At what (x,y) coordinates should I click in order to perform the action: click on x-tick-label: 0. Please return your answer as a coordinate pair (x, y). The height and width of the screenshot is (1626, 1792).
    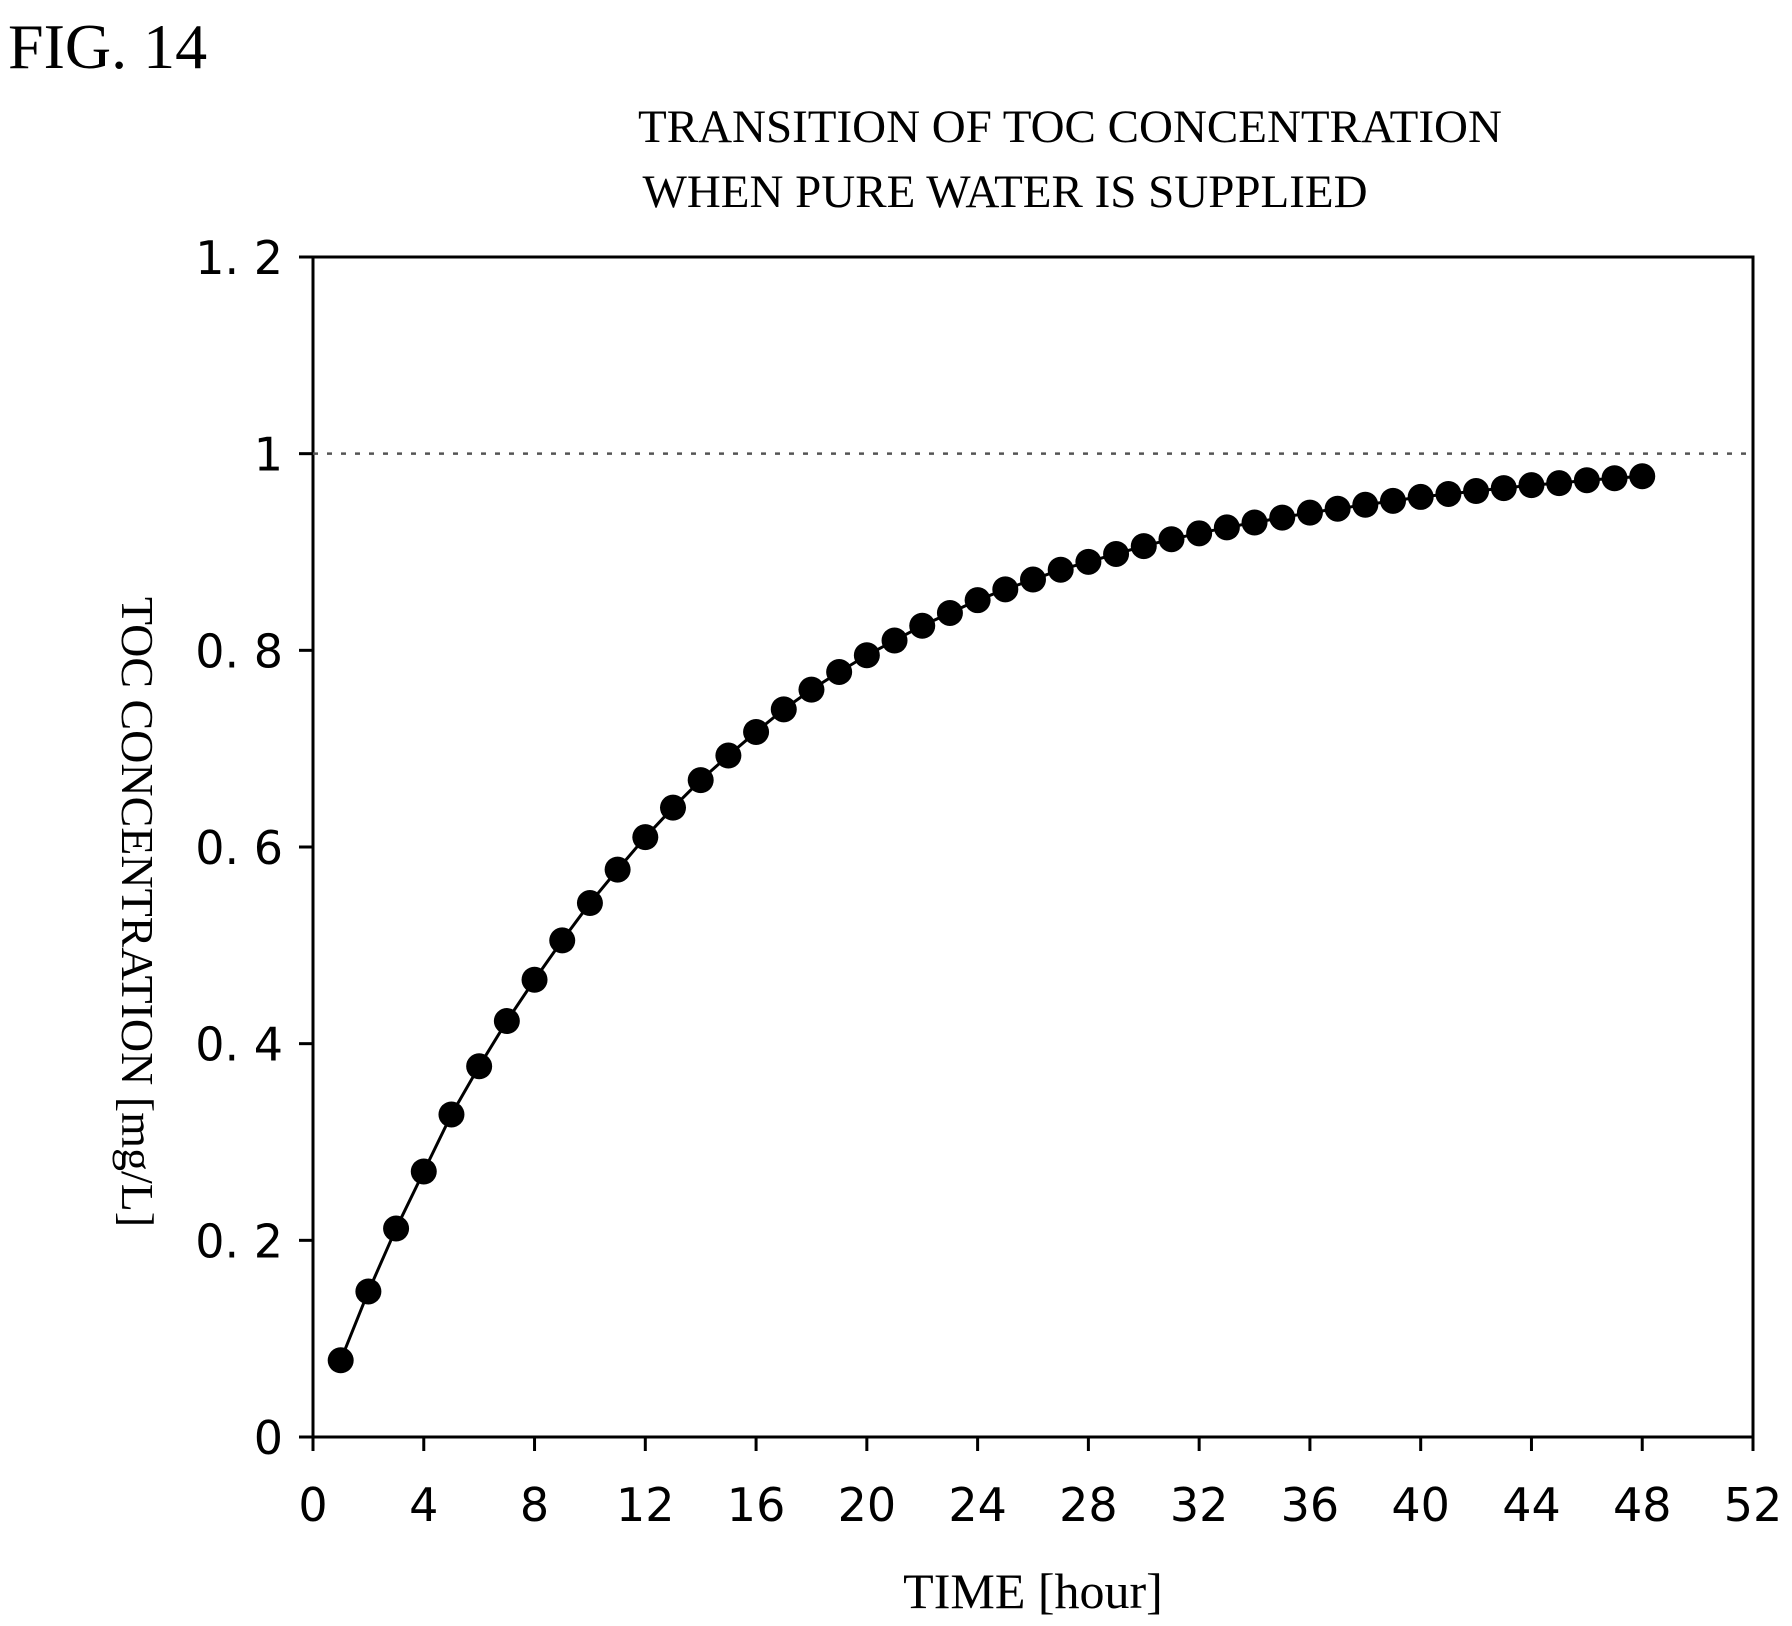
    Looking at the image, I should click on (312, 1505).